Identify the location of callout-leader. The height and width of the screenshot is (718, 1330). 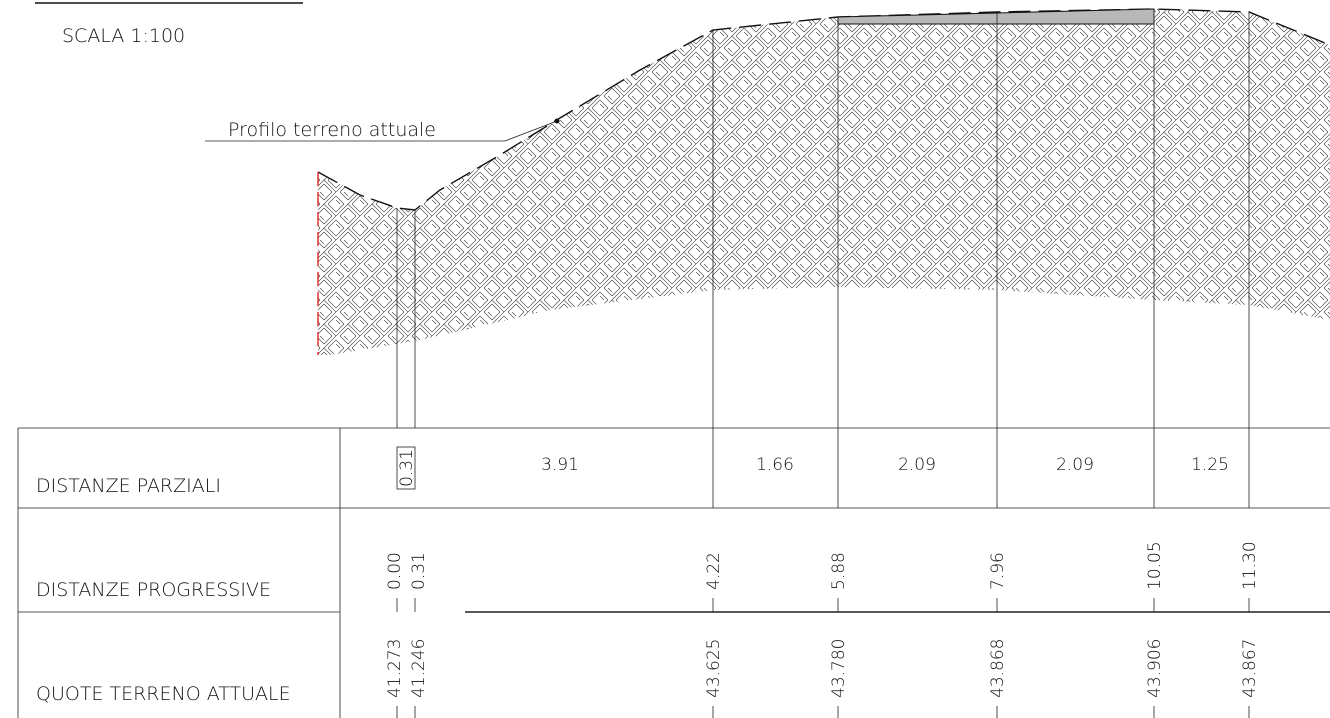
(531, 131).